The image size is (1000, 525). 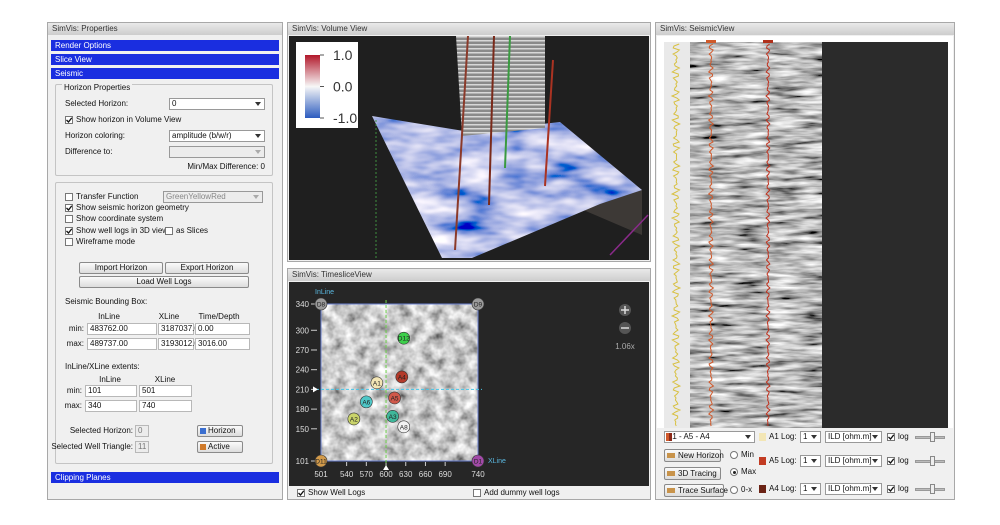 I want to click on checkbox-label: Show coordinate system, so click(x=120, y=218).